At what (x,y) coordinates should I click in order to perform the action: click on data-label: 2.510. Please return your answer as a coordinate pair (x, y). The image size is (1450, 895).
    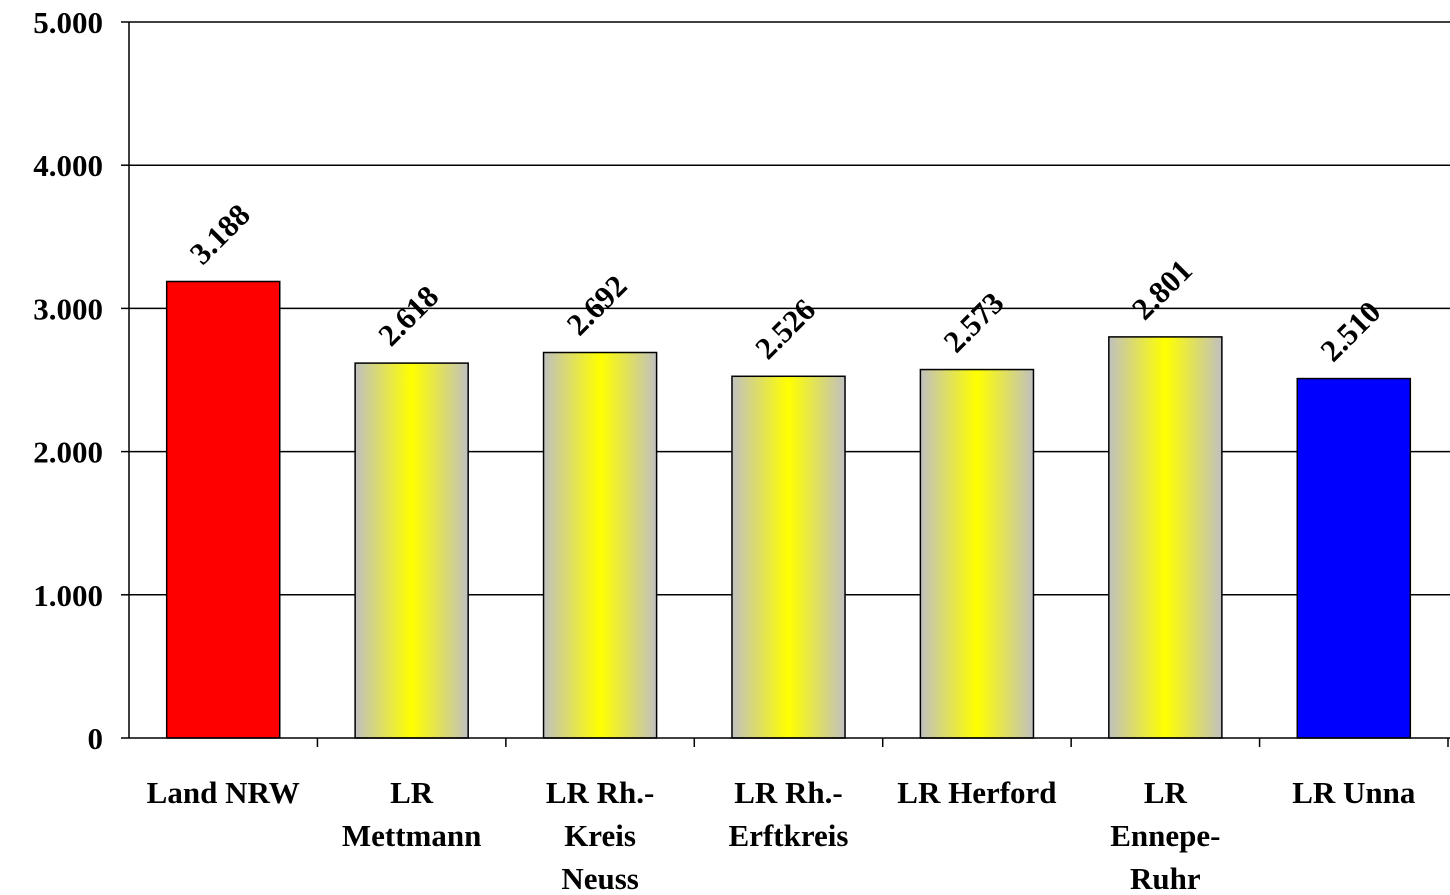
    Looking at the image, I should click on (1350, 331).